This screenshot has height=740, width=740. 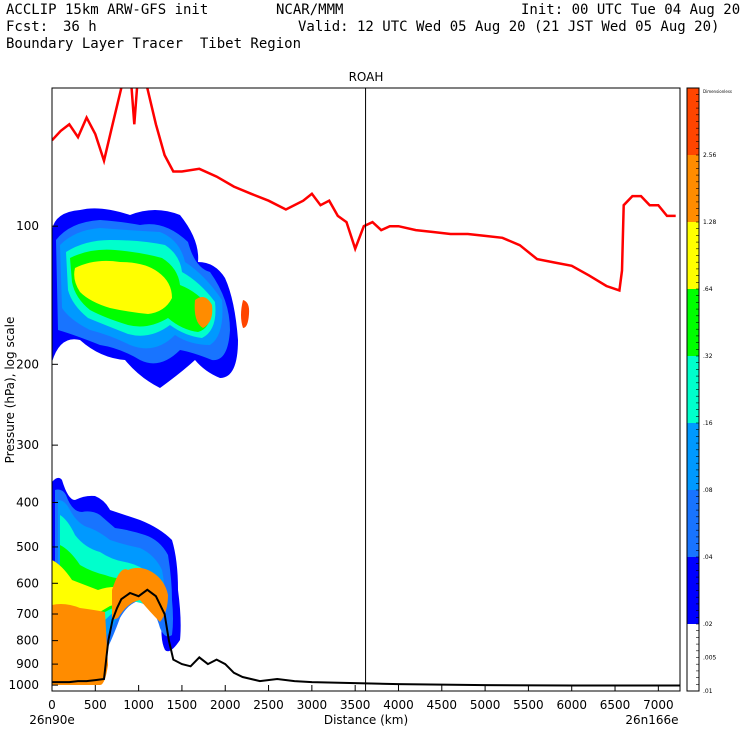 I want to click on x-tick-label: 6500, so click(x=615, y=705).